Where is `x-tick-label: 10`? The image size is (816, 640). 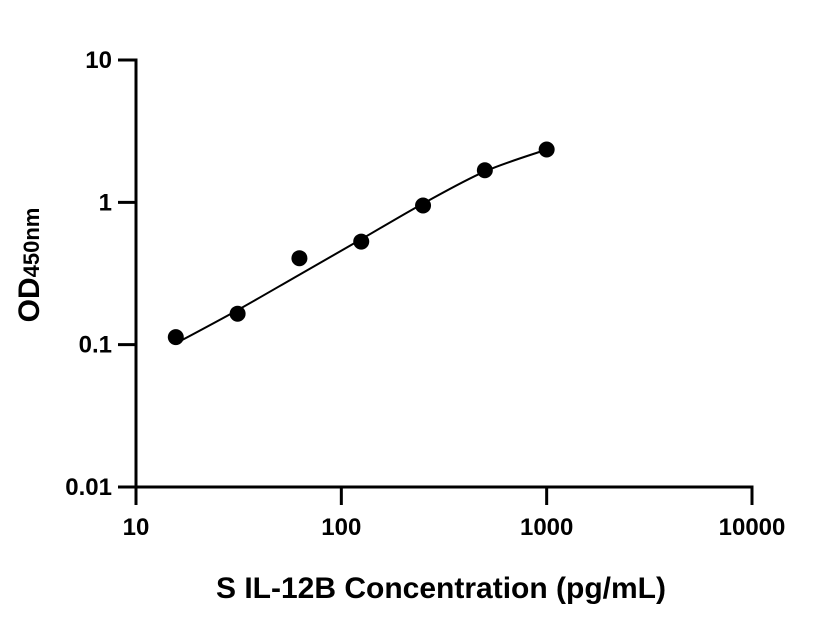
x-tick-label: 10 is located at coordinates (136, 527).